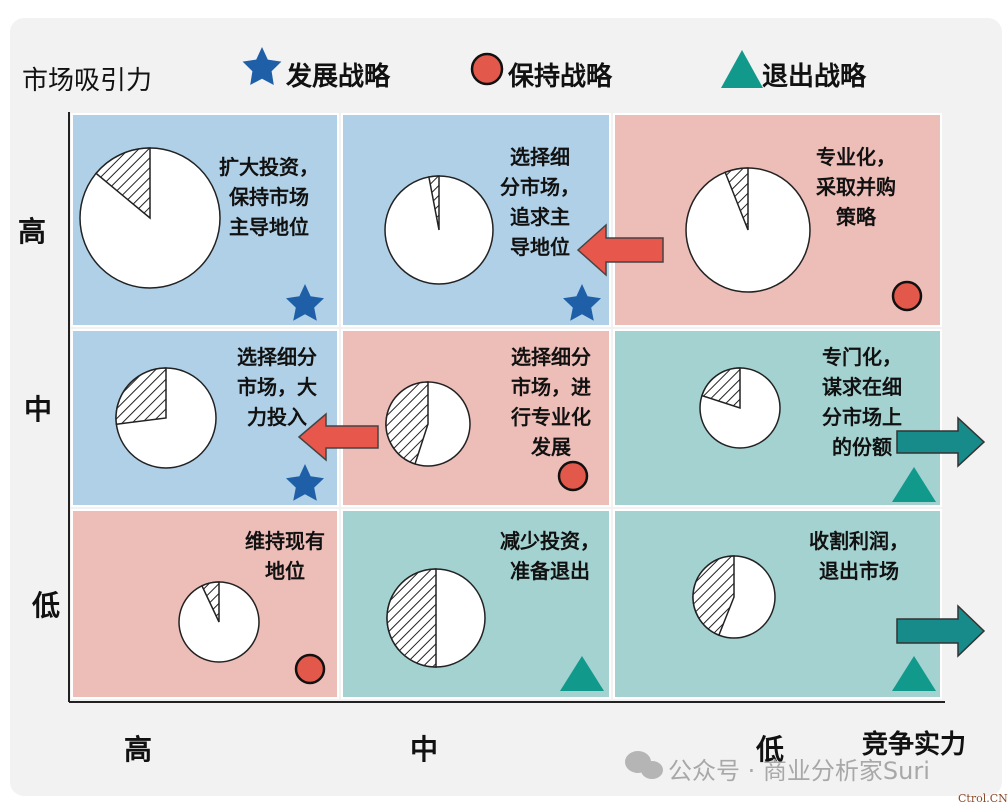 The height and width of the screenshot is (806, 1008). I want to click on cell-text-mid-high: 选择细分 市场，大 力投入, so click(277, 387).